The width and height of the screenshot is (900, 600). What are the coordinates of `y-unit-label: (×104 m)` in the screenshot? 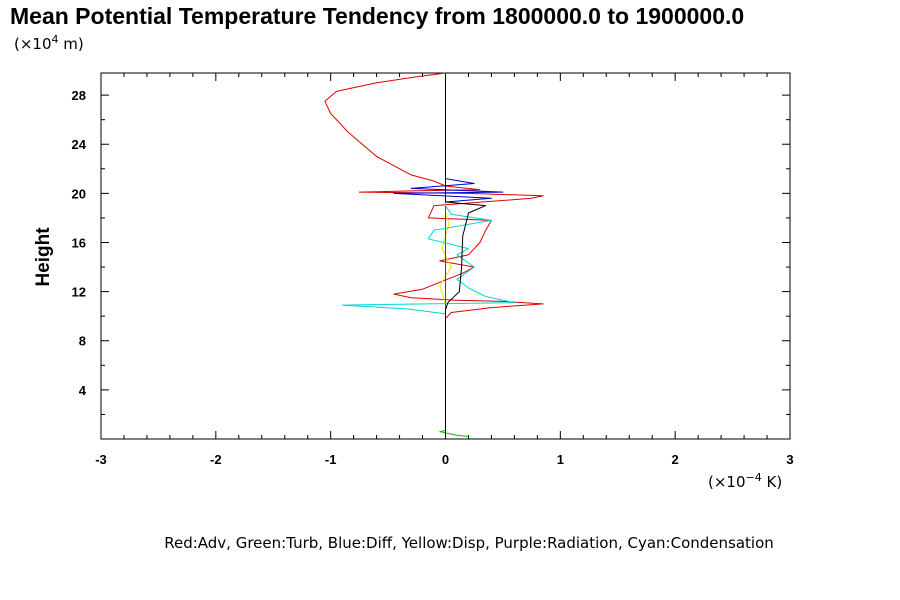 It's located at (49, 43).